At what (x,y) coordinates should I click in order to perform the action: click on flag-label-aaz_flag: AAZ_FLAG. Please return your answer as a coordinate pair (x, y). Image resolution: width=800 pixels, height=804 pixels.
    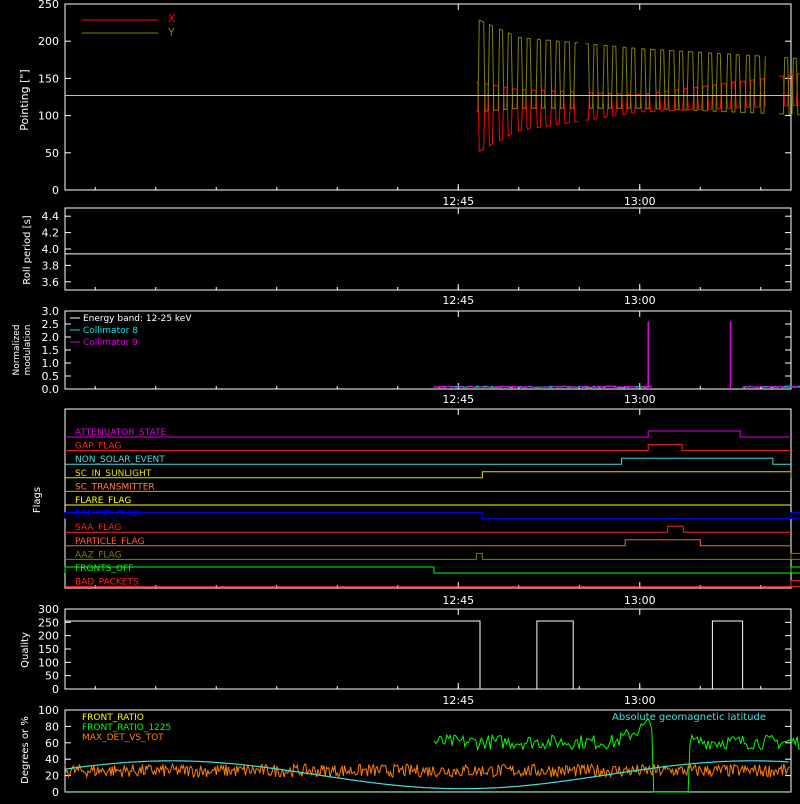
    Looking at the image, I should click on (98, 555).